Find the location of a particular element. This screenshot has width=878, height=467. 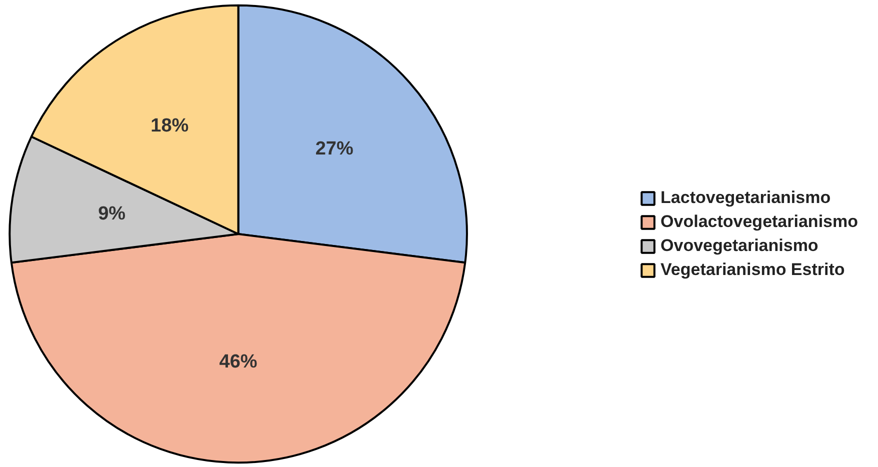

data-label: 9% is located at coordinates (112, 213).